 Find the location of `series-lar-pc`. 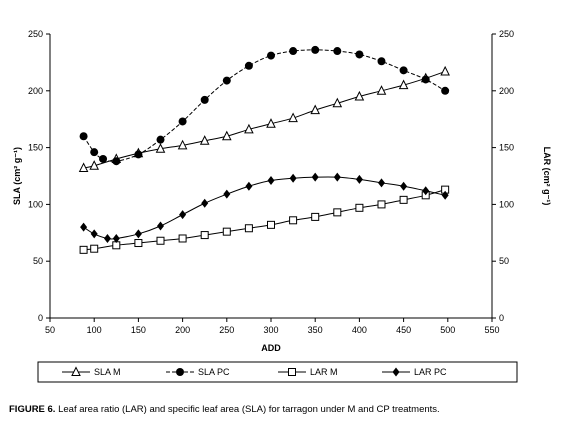

series-lar-pc is located at coordinates (264, 207).